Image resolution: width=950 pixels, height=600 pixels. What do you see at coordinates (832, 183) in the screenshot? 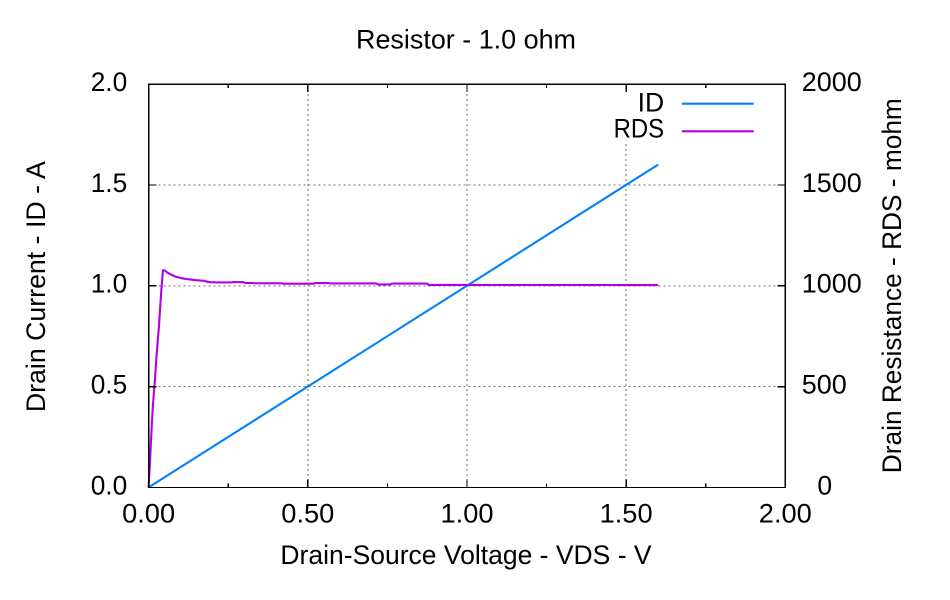
I see `svg-text: 1500` at bounding box center [832, 183].